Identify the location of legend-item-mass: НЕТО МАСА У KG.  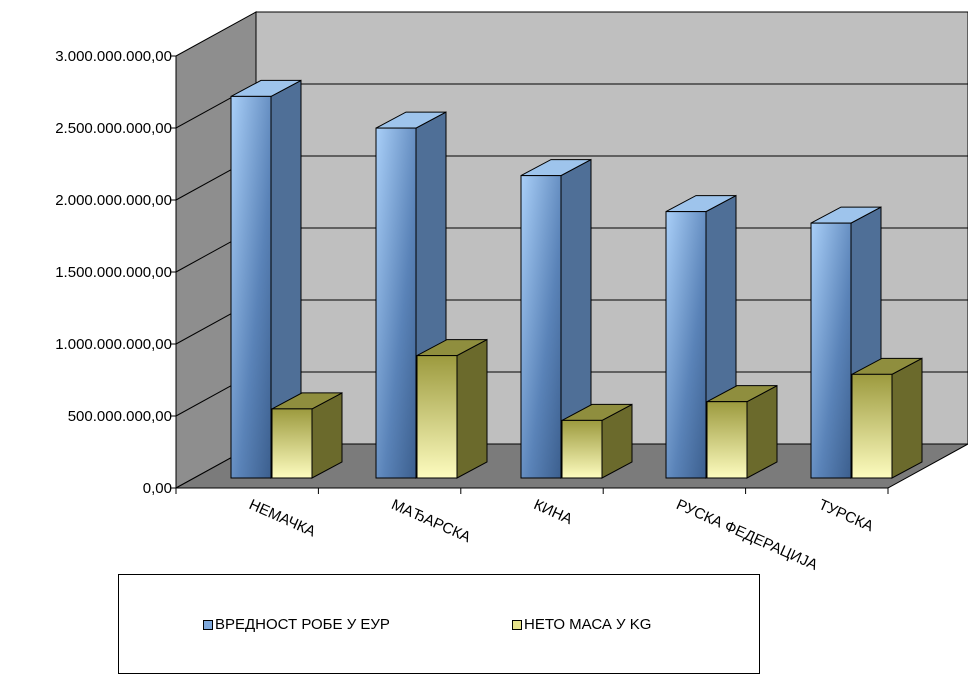
(581, 624).